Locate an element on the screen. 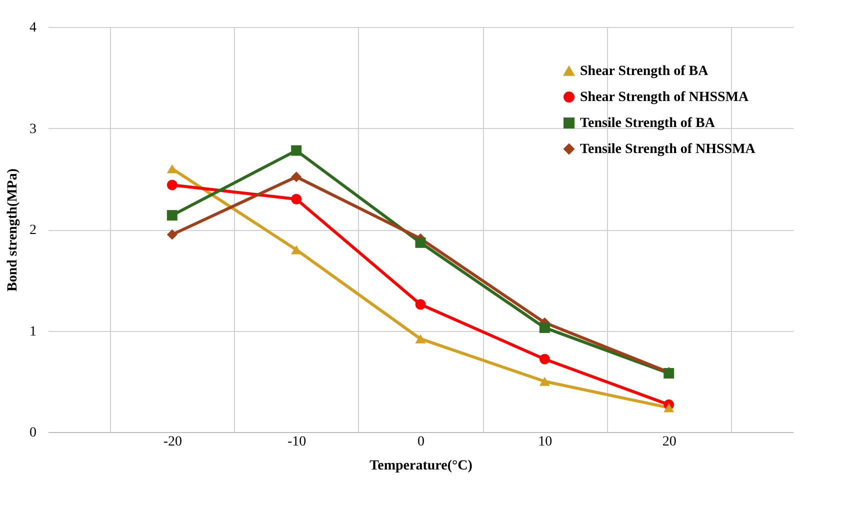 The width and height of the screenshot is (855, 513). y-axis-title: Bond strength(MPa) is located at coordinates (13, 230).